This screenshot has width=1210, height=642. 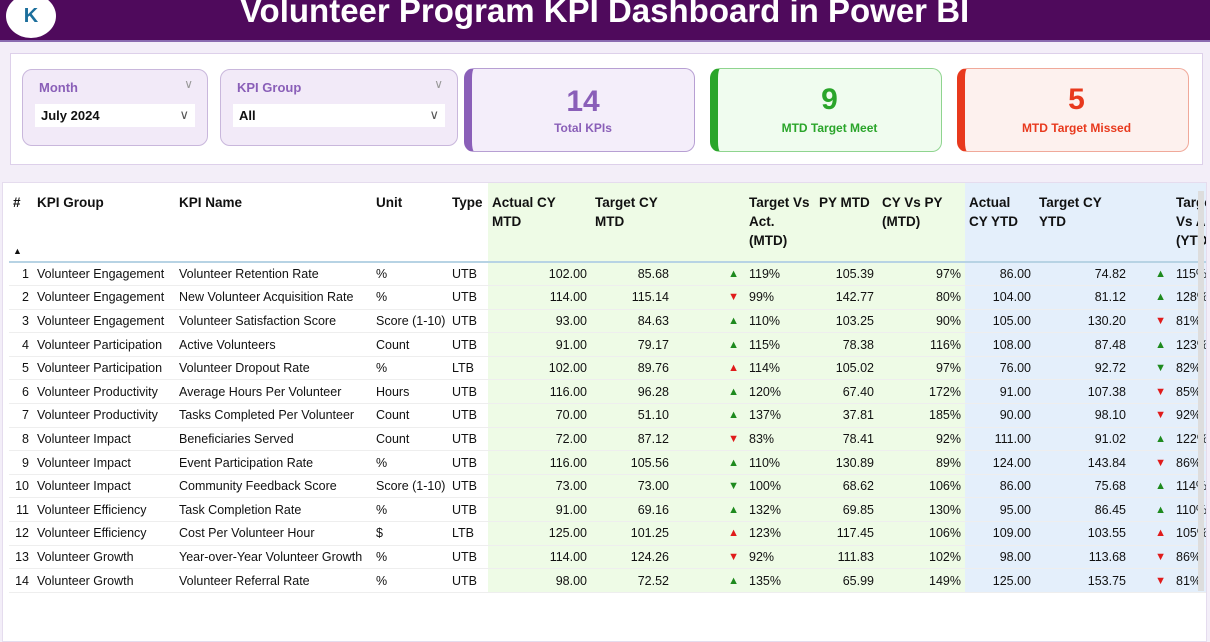 What do you see at coordinates (104, 486) in the screenshot?
I see `kpi-group: Volunteer Impact` at bounding box center [104, 486].